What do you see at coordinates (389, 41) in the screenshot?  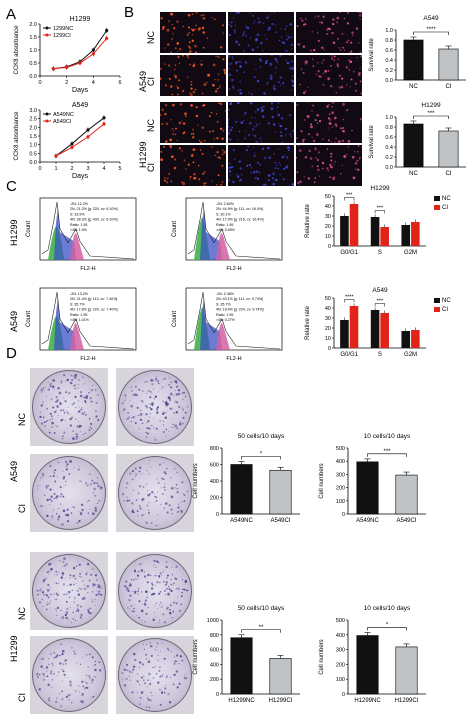 I see `y-tick-label: 0.8` at bounding box center [389, 41].